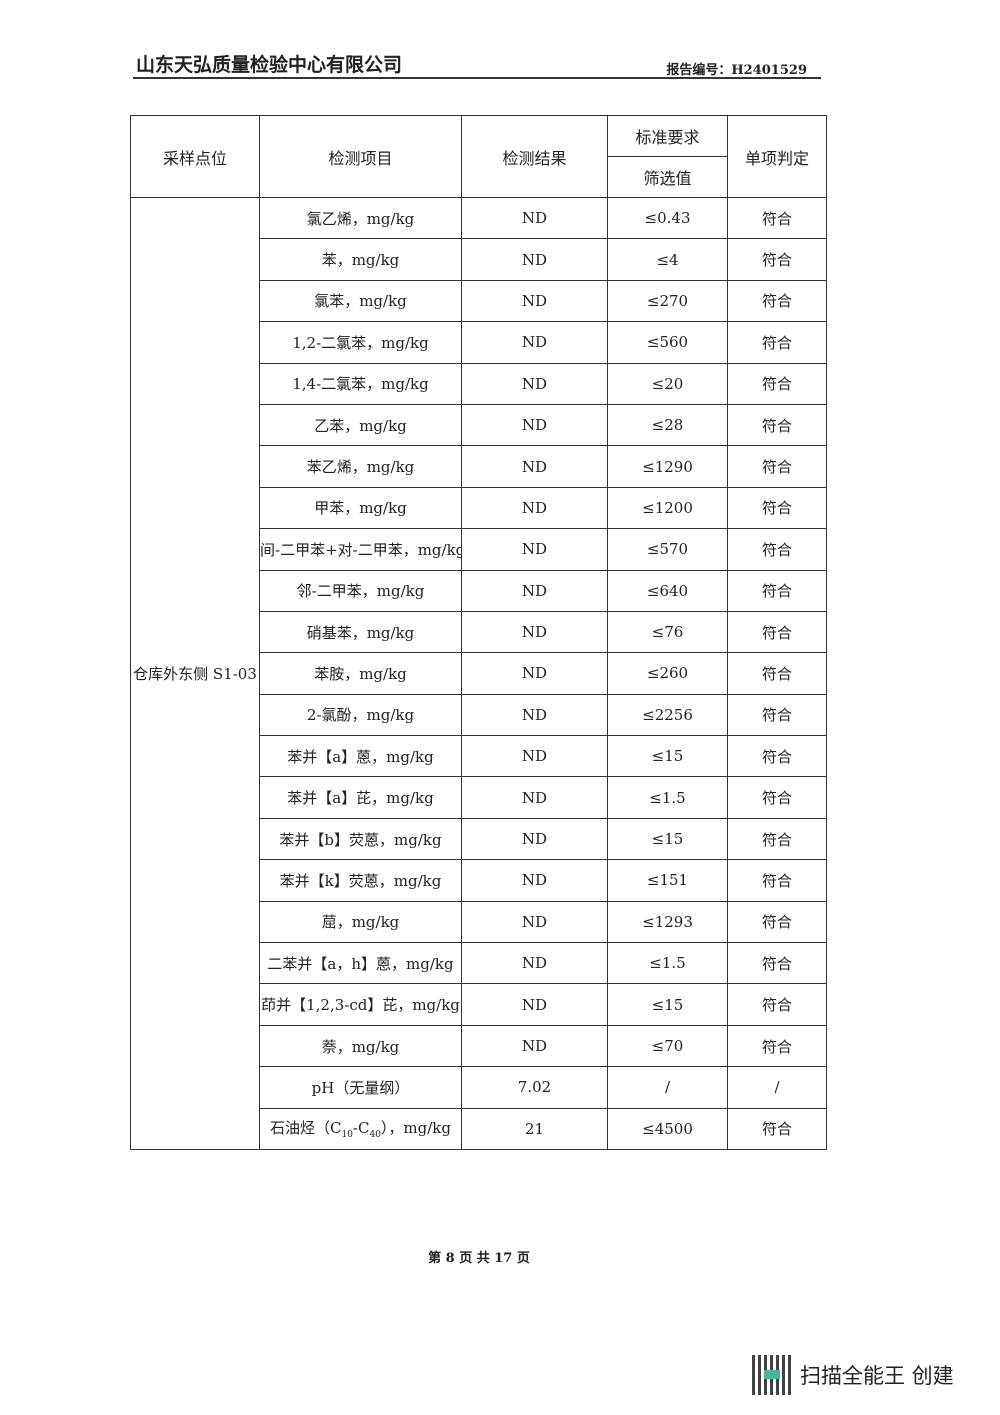  What do you see at coordinates (667, 136) in the screenshot?
I see `header-standard: 标准要求` at bounding box center [667, 136].